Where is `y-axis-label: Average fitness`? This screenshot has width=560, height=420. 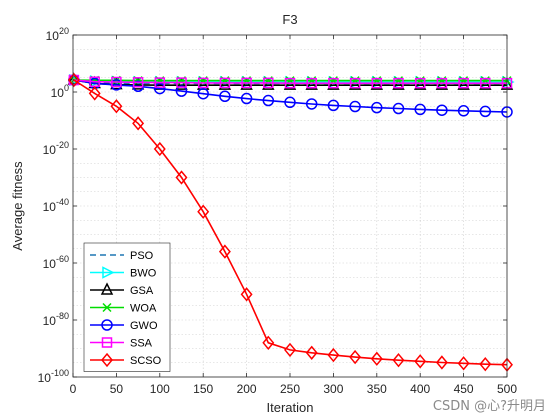 y-axis-label: Average fitness is located at coordinates (17, 206).